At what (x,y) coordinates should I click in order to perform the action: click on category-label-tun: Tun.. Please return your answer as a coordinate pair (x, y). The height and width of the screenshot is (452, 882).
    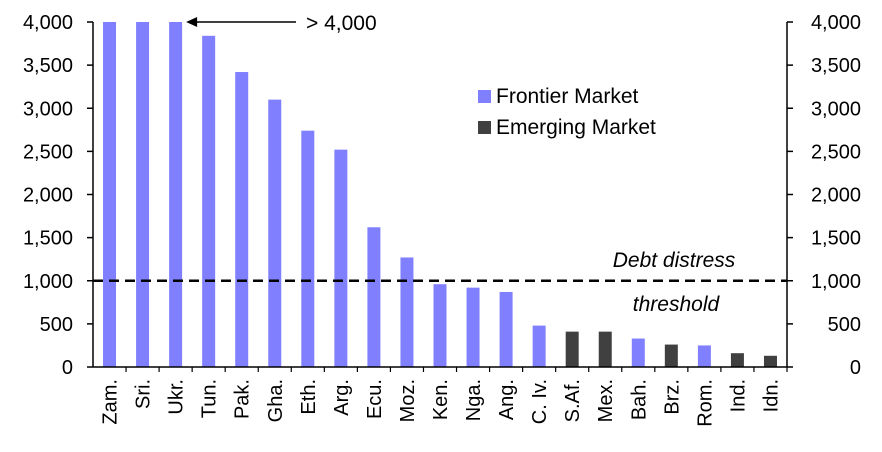
    Looking at the image, I should click on (210, 398).